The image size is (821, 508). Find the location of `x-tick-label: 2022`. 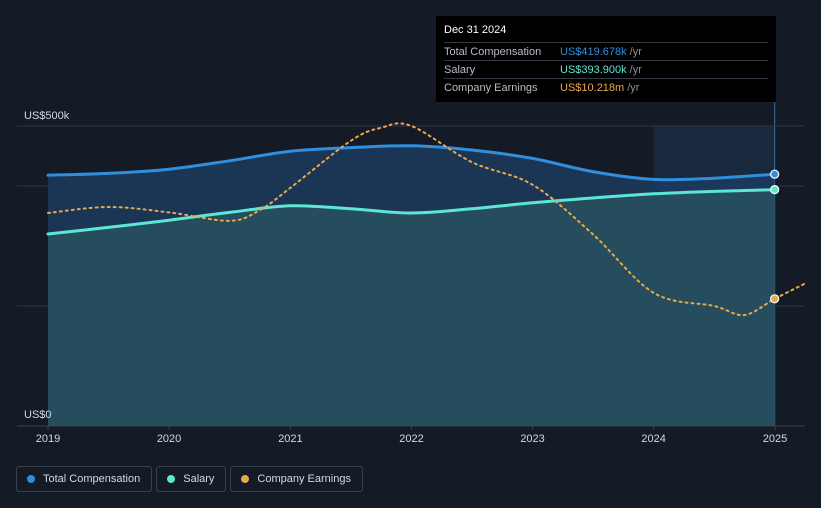

x-tick-label: 2022 is located at coordinates (411, 439).